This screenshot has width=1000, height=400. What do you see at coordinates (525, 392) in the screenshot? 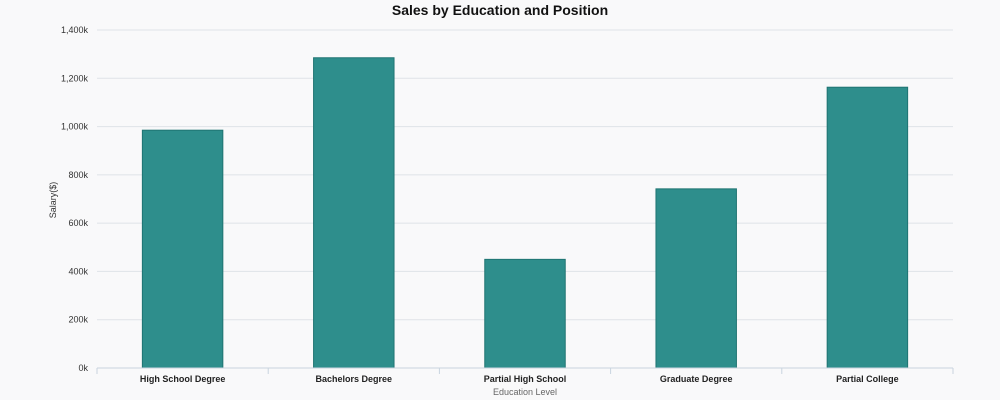
I see `x-axis-title: Education Level` at bounding box center [525, 392].